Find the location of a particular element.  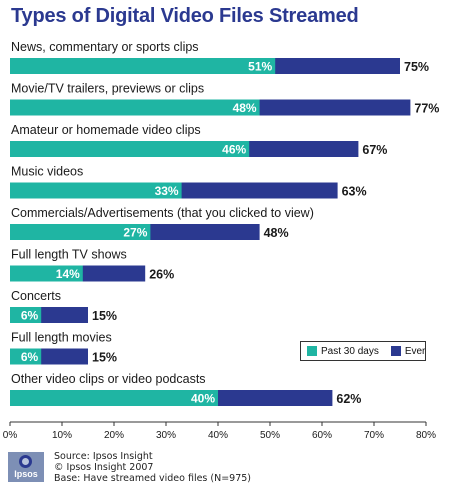

legend-label-past-30-days: Past 30 days is located at coordinates (350, 351).